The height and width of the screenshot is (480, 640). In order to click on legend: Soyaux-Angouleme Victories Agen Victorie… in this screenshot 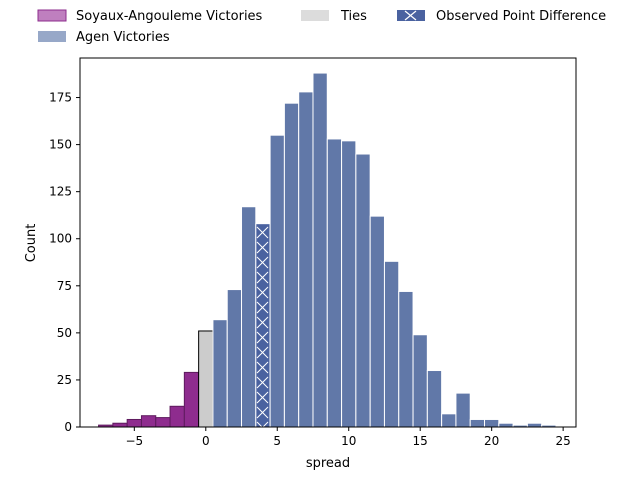, I will do `click(321, 27)`.